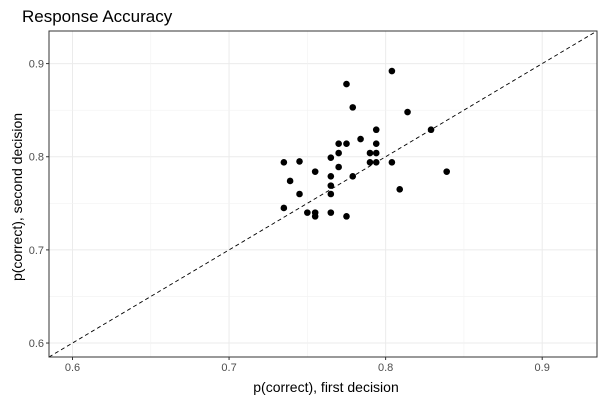 Image resolution: width=605 pixels, height=407 pixels. I want to click on x-tick-label: 0.8, so click(385, 368).